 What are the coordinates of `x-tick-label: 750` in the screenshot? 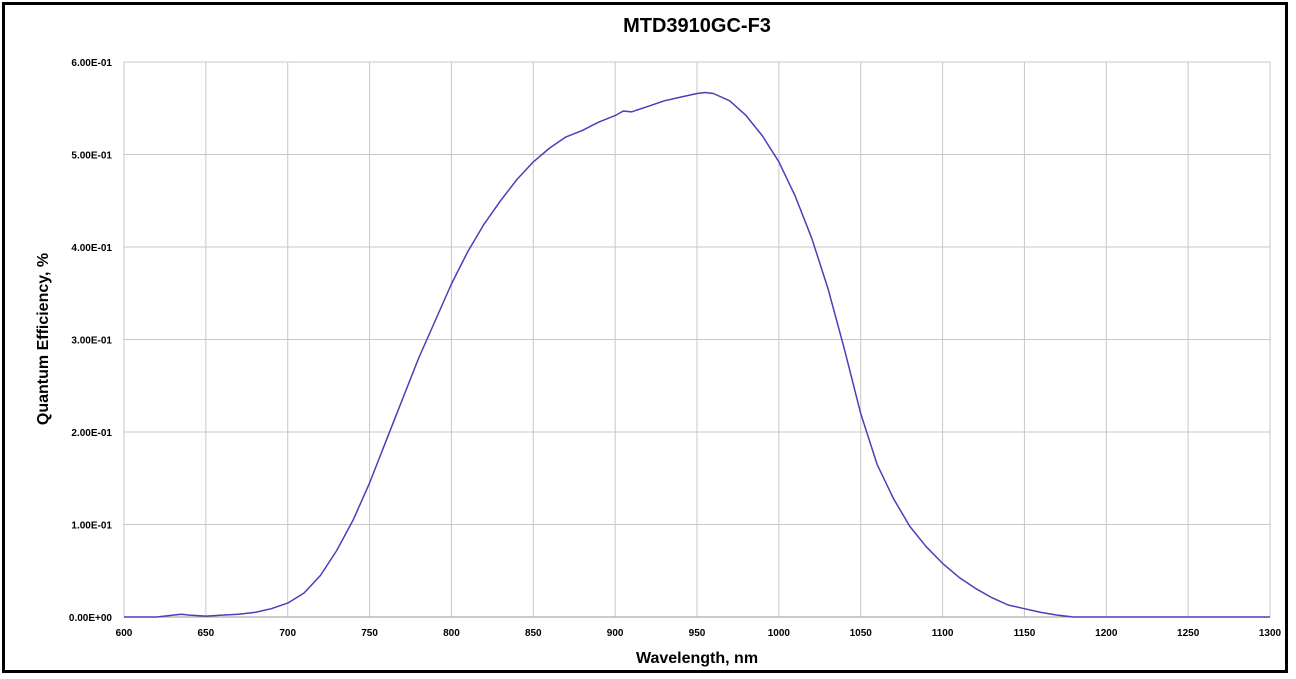 It's located at (369, 633).